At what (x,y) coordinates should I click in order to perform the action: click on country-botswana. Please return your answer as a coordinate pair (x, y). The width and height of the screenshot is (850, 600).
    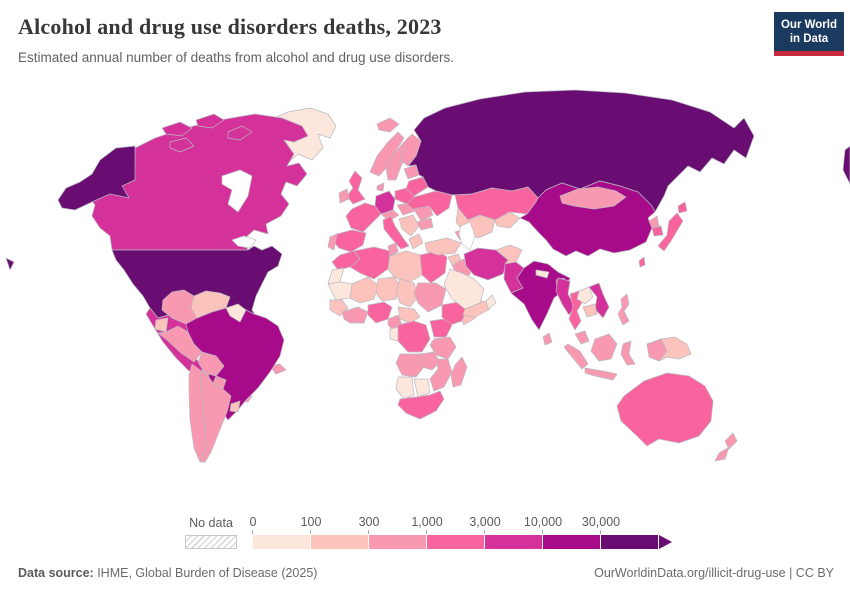
    Looking at the image, I should click on (422, 388).